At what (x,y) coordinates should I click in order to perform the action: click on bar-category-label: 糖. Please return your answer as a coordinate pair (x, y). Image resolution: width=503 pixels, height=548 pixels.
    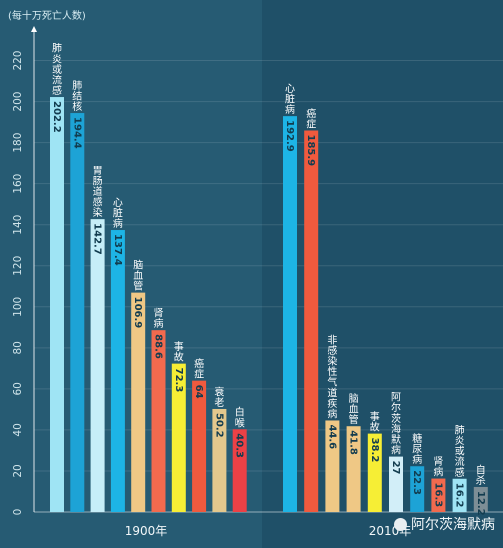
    Looking at the image, I should click on (417, 438).